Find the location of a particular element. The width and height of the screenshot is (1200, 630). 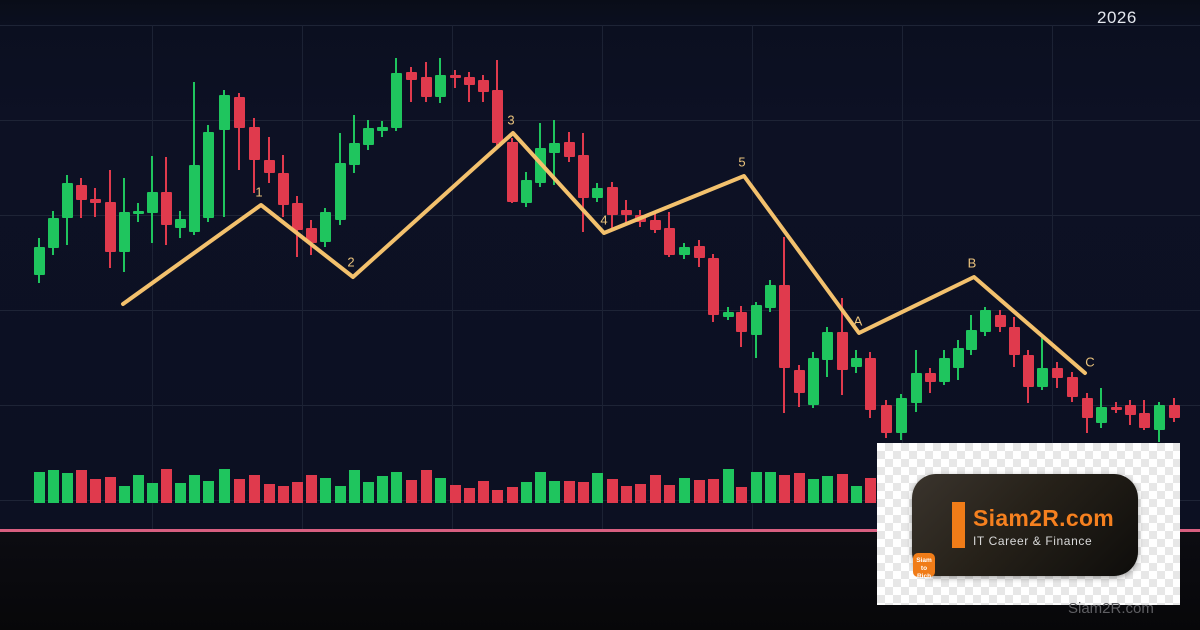

wave-label-B: B is located at coordinates (972, 263).